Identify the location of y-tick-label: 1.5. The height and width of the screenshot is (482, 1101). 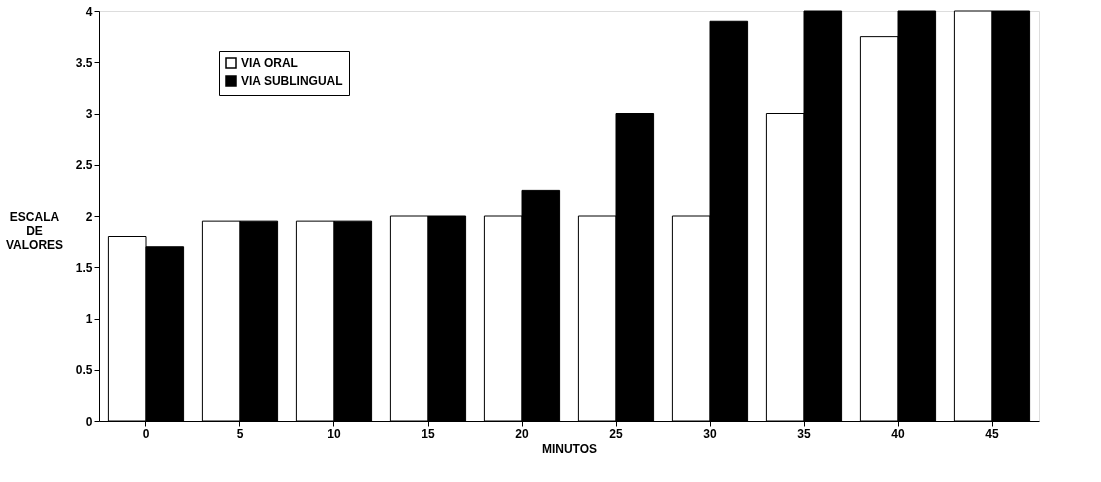
(84, 267).